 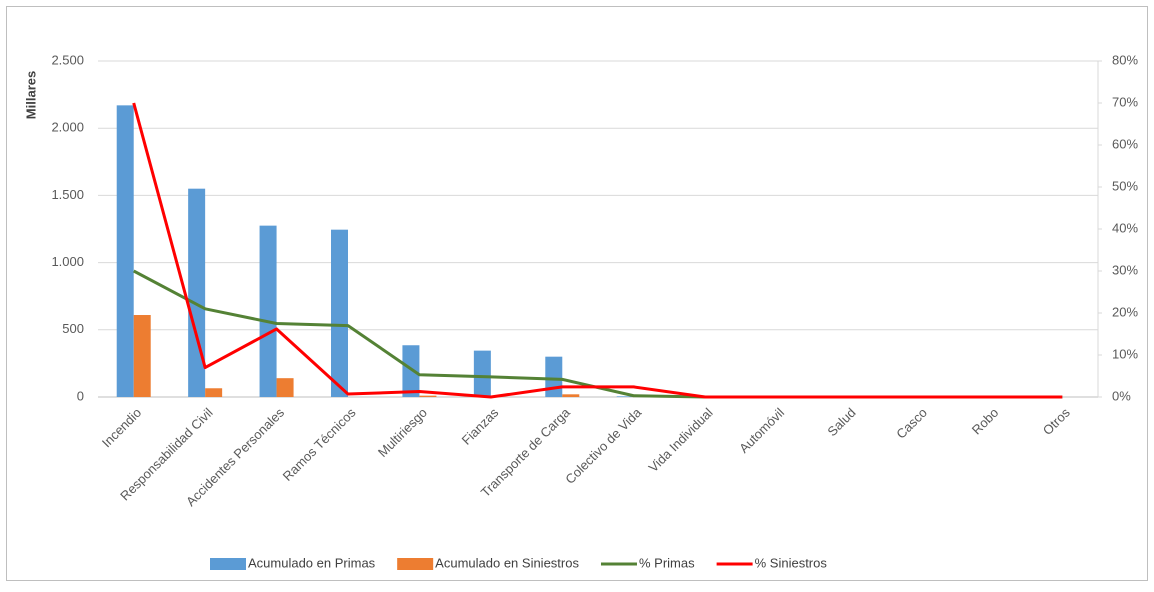 What do you see at coordinates (507, 562) in the screenshot?
I see `legend-label: Acumulado en Siniestros` at bounding box center [507, 562].